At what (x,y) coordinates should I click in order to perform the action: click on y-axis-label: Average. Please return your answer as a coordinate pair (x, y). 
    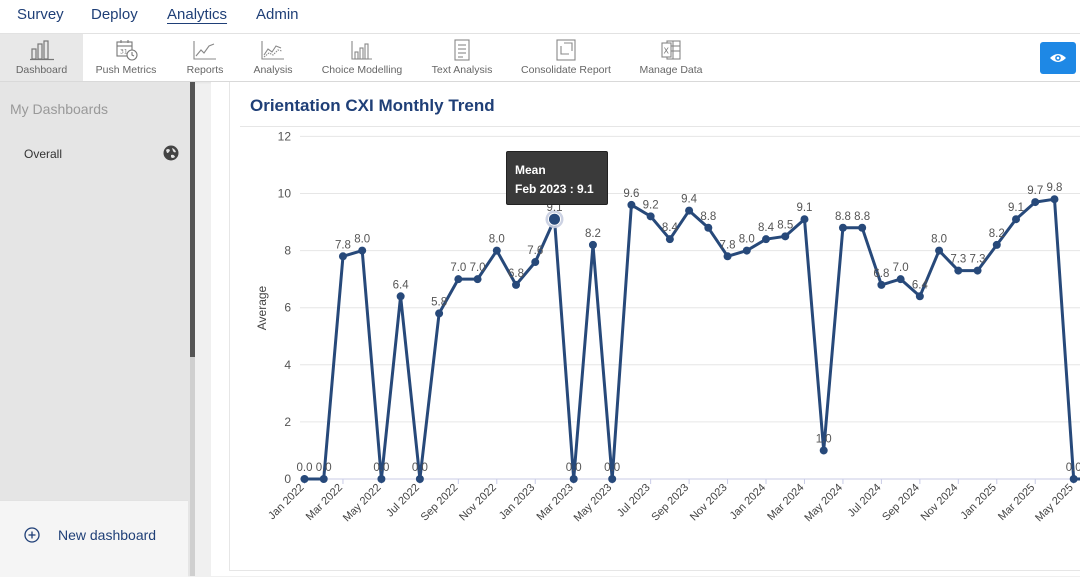
    Looking at the image, I should click on (262, 307).